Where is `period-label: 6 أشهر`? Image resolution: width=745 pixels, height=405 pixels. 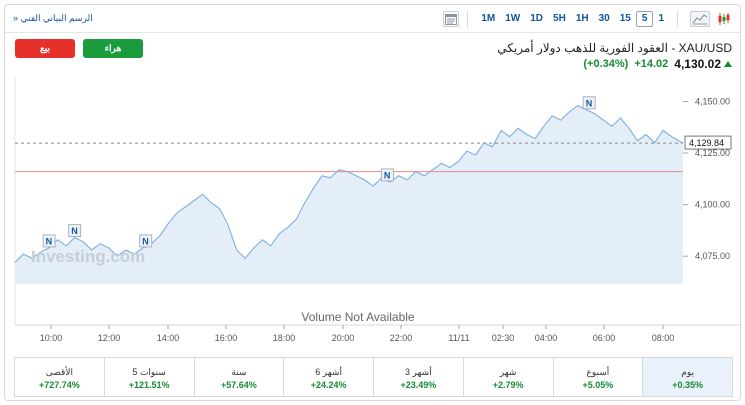 period-label: 6 أشهر is located at coordinates (328, 372).